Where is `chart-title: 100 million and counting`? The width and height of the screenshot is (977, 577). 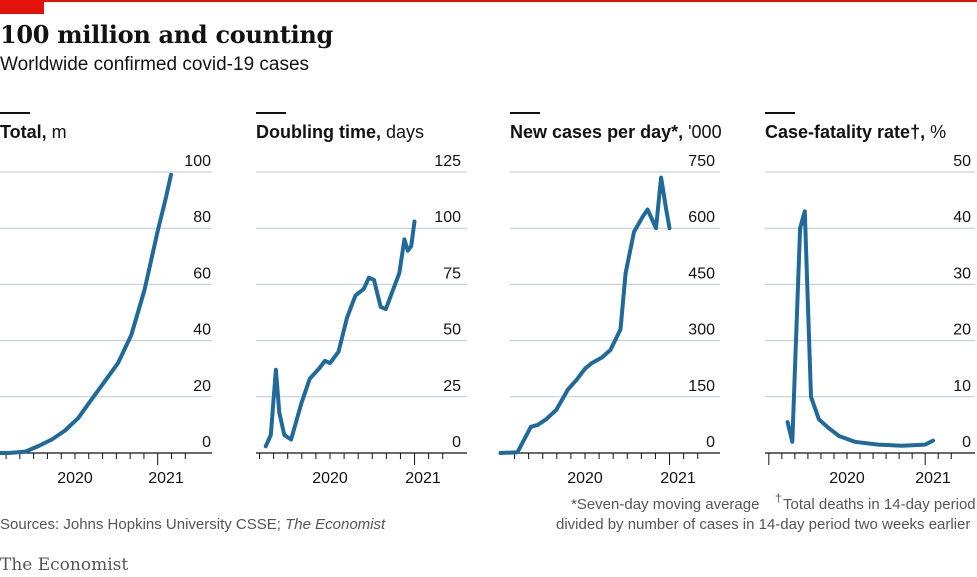
chart-title: 100 million and counting is located at coordinates (167, 34).